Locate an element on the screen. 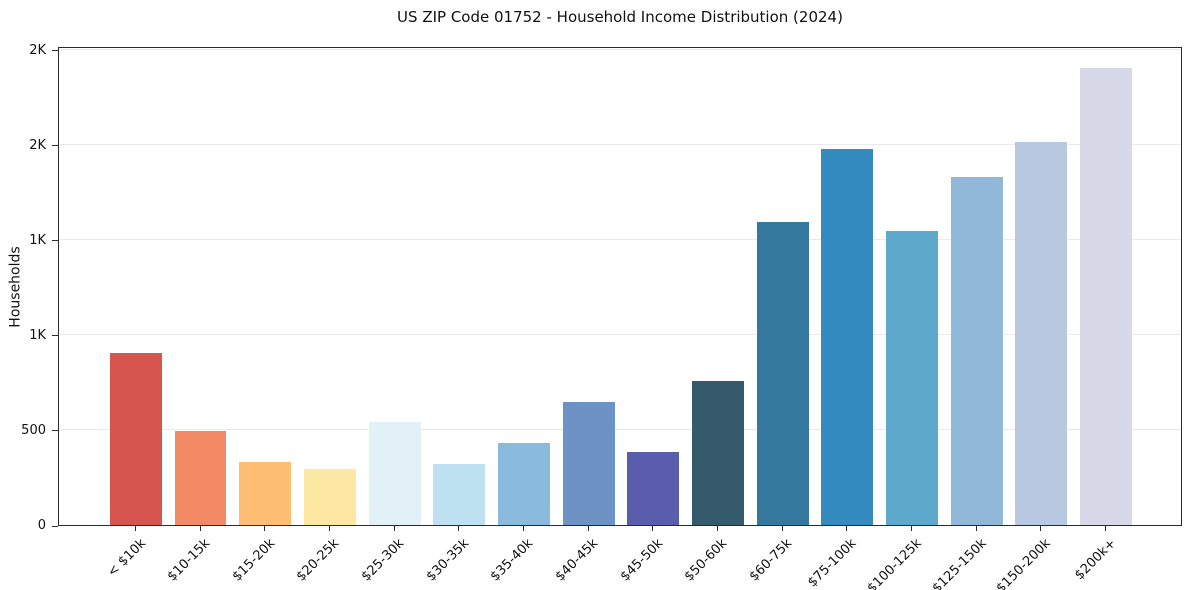 This screenshot has width=1189, height=590. x-tick-label: $40-45k is located at coordinates (577, 560).